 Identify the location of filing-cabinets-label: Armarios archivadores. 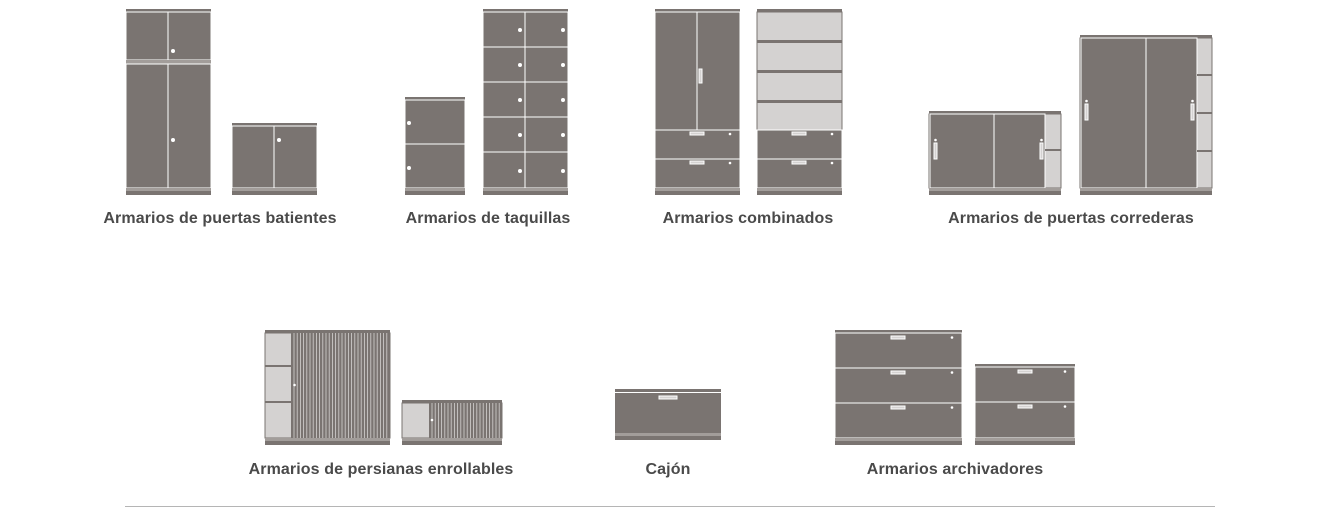
(955, 469).